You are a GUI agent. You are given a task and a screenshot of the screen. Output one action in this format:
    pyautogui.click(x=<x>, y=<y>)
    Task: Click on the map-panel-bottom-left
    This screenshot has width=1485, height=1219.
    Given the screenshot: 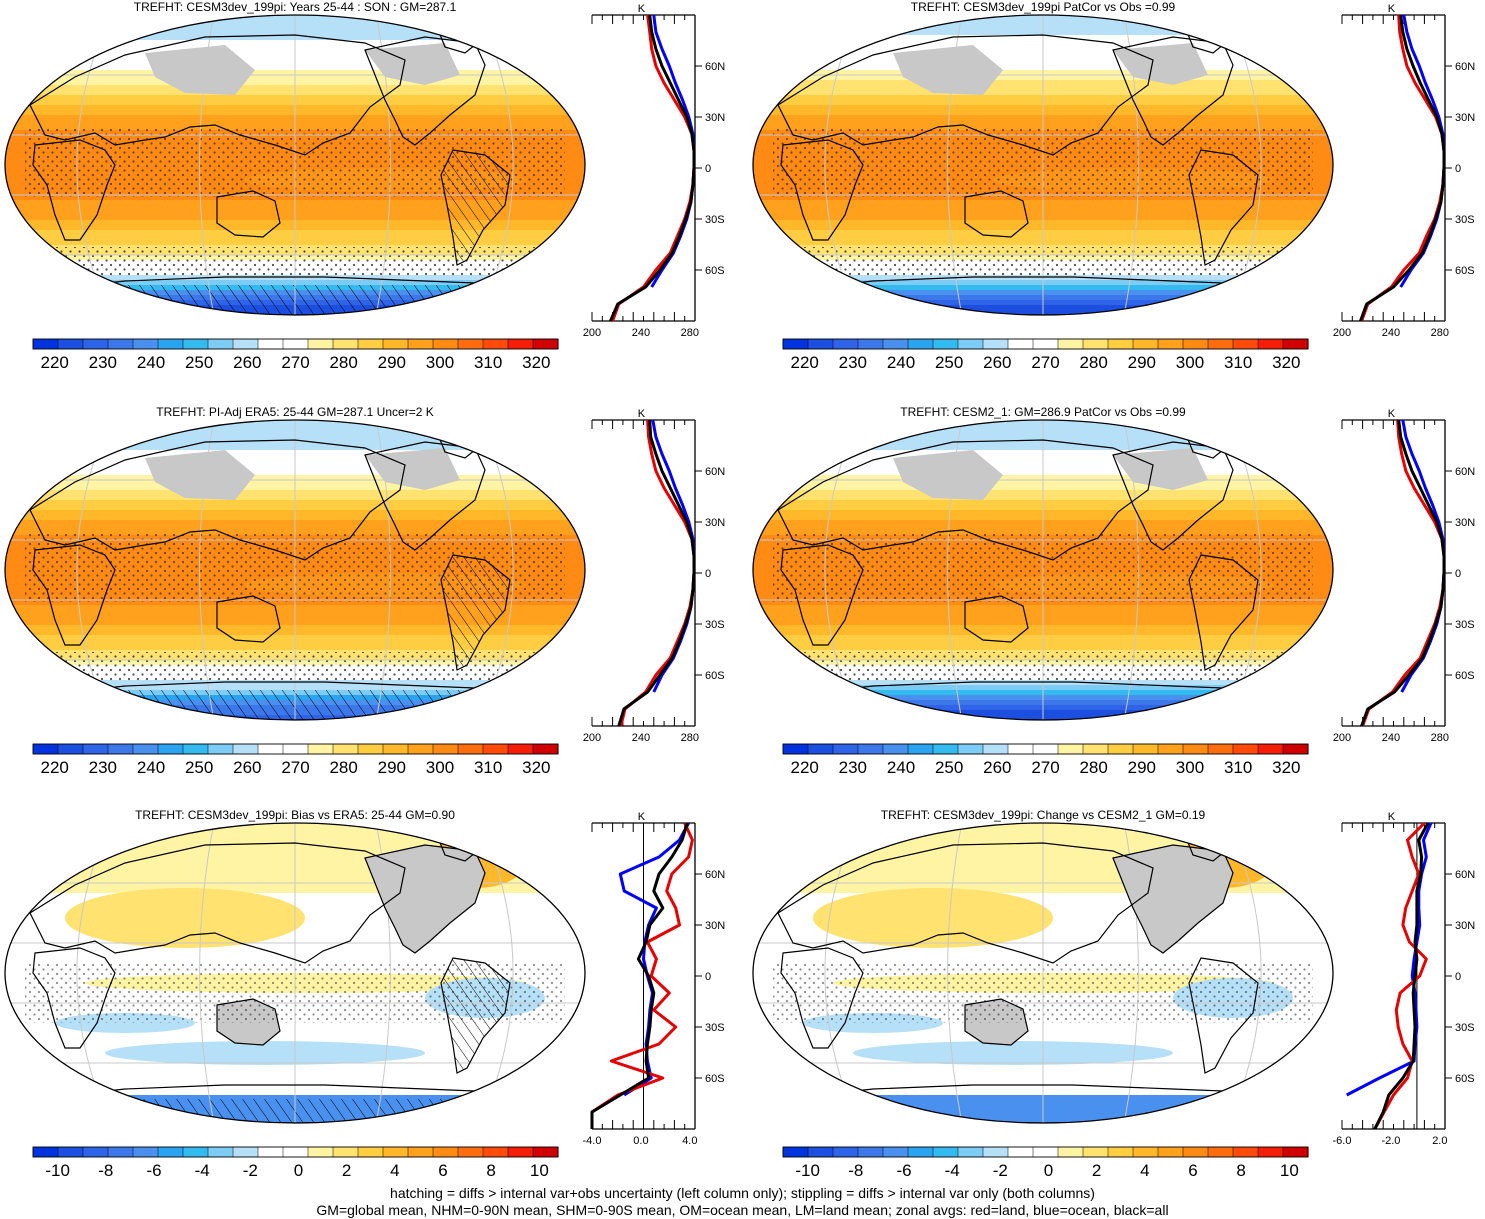 What is the action you would take?
    pyautogui.click(x=295, y=973)
    